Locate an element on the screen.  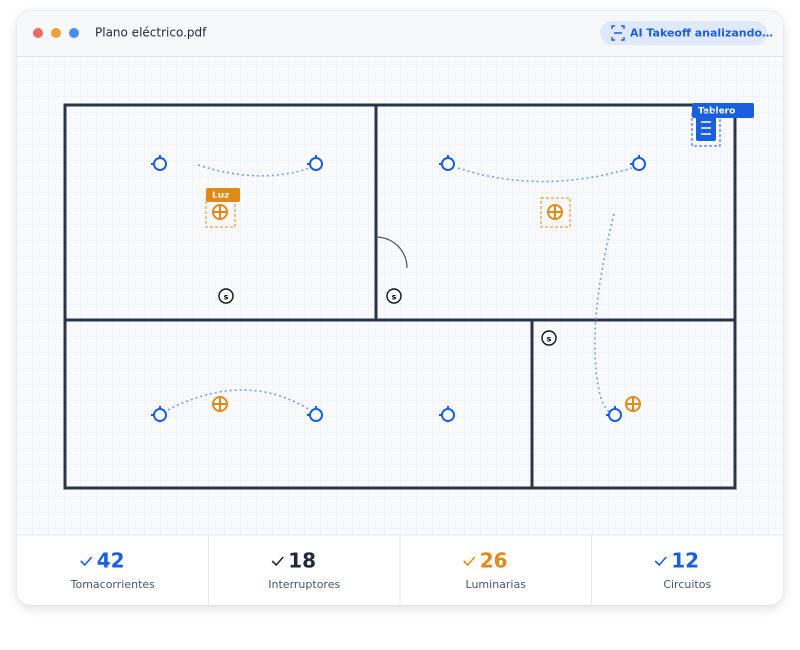
stat-label: Luminarias is located at coordinates (496, 584).